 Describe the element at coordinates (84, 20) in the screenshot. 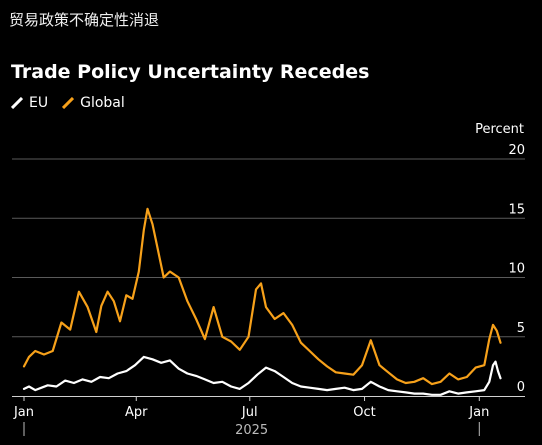

I see `chart-subtitle: 贸易政策不确定性消退` at that location.